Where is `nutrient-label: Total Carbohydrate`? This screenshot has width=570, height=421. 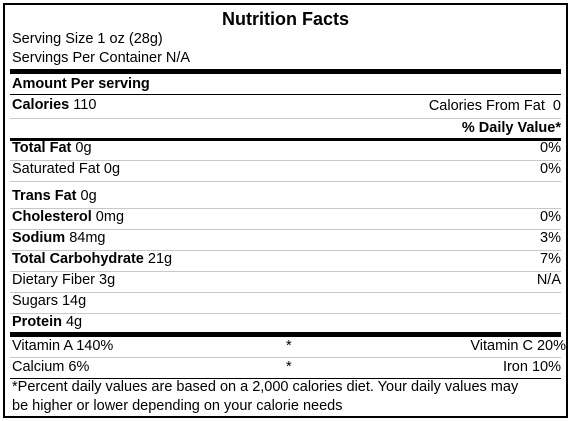 nutrient-label: Total Carbohydrate is located at coordinates (78, 259).